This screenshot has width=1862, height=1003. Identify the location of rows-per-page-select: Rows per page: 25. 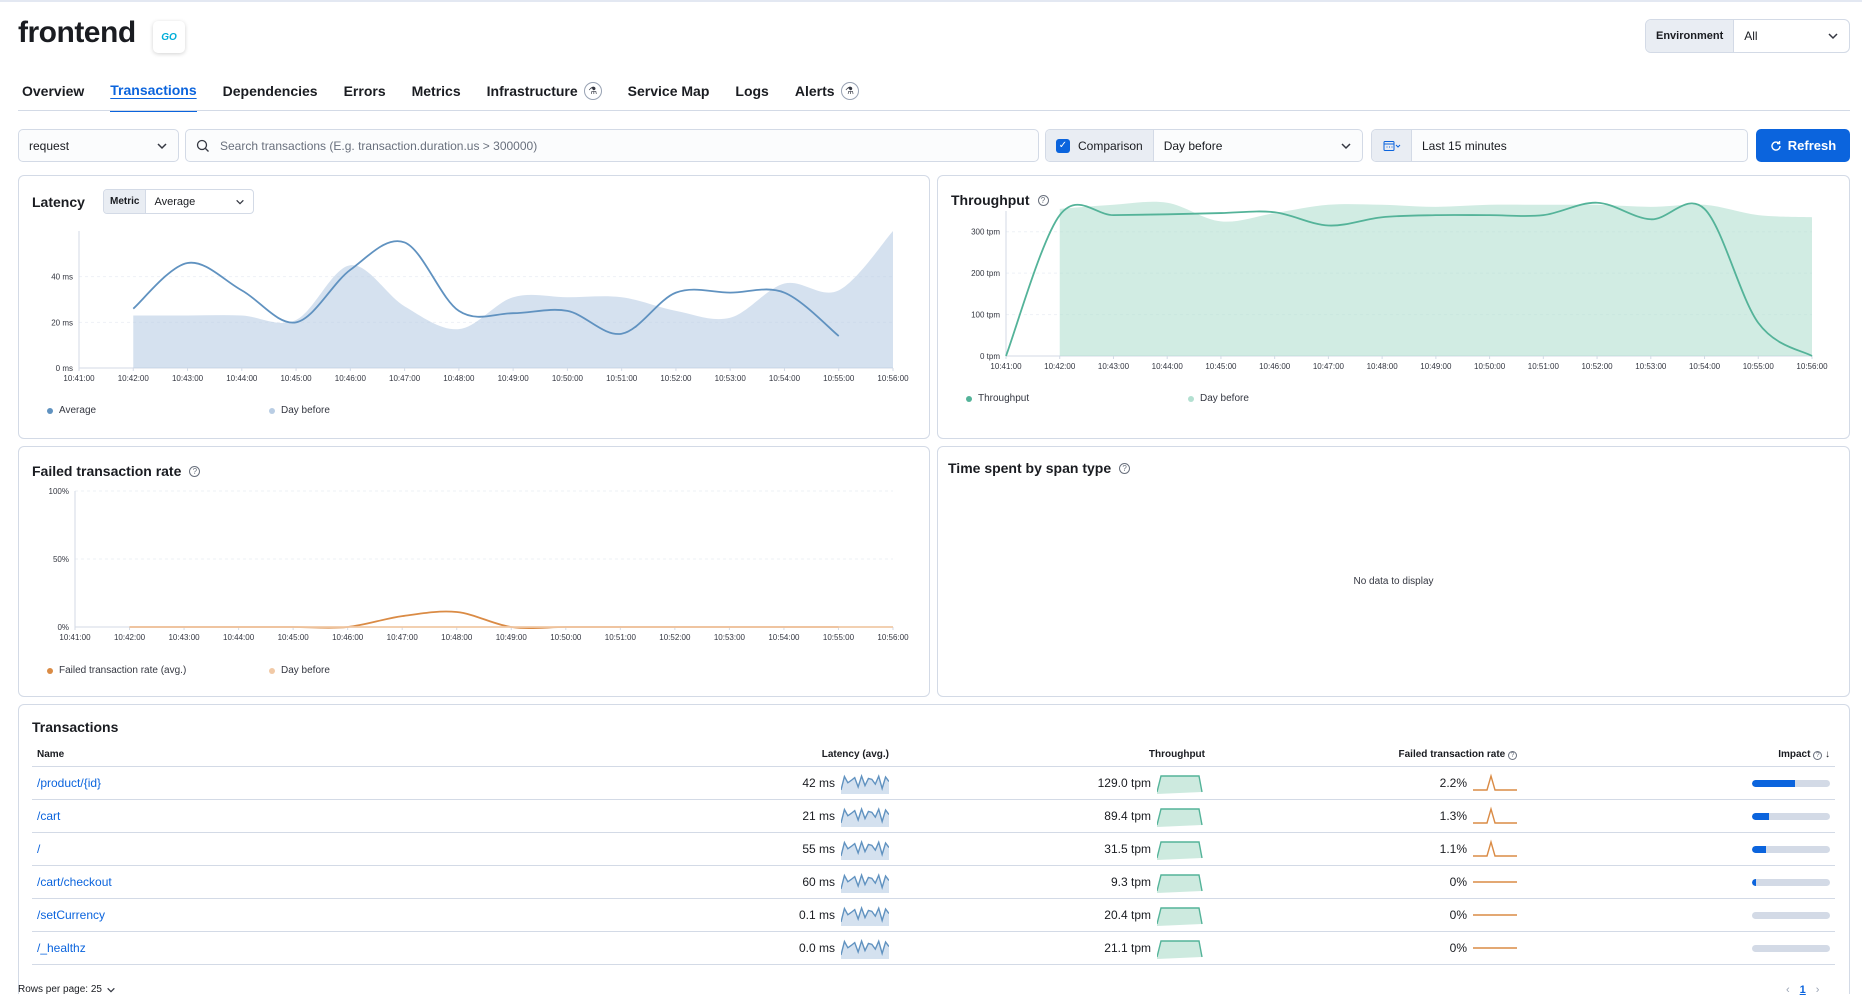
(67, 989).